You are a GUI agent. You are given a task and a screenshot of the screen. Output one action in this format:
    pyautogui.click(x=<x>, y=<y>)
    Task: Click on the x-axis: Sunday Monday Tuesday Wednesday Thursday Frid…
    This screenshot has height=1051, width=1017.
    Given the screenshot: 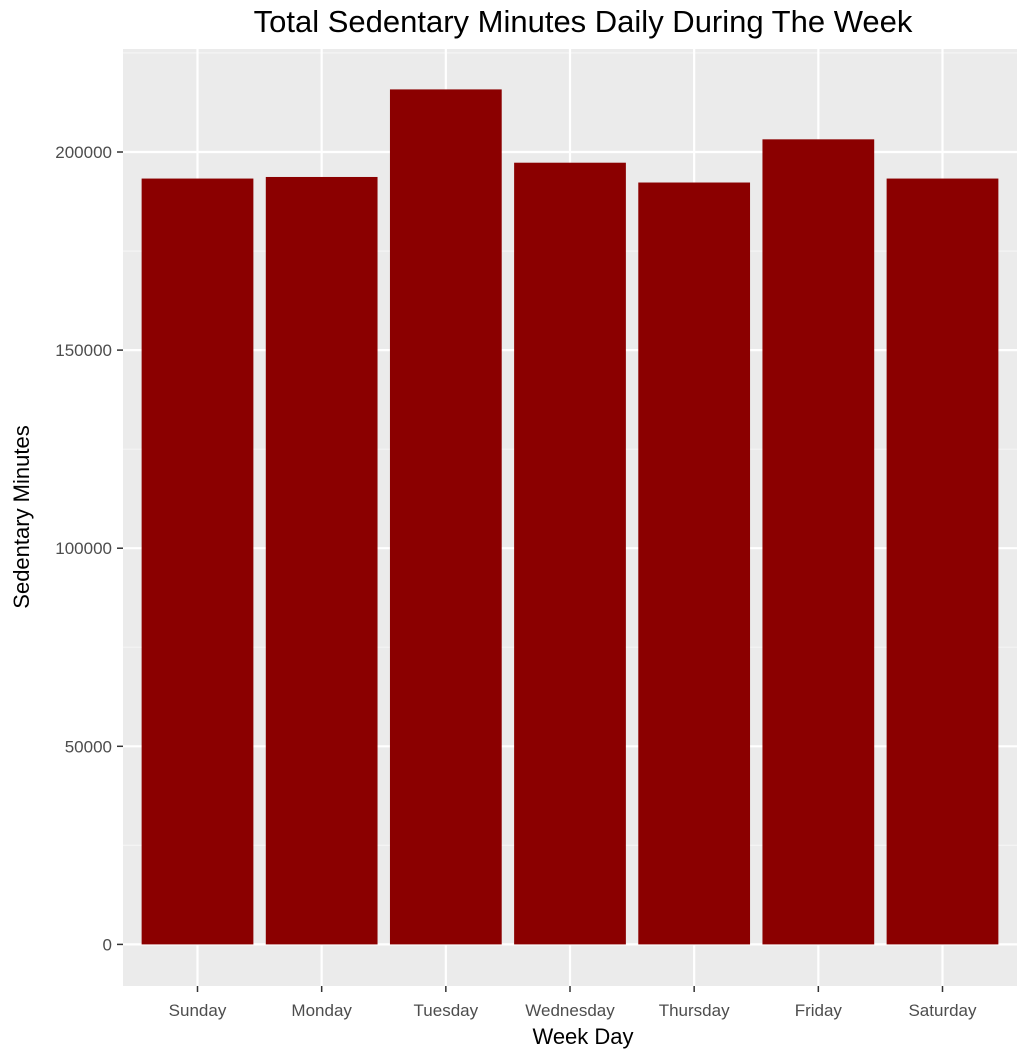 What is the action you would take?
    pyautogui.click(x=573, y=1003)
    